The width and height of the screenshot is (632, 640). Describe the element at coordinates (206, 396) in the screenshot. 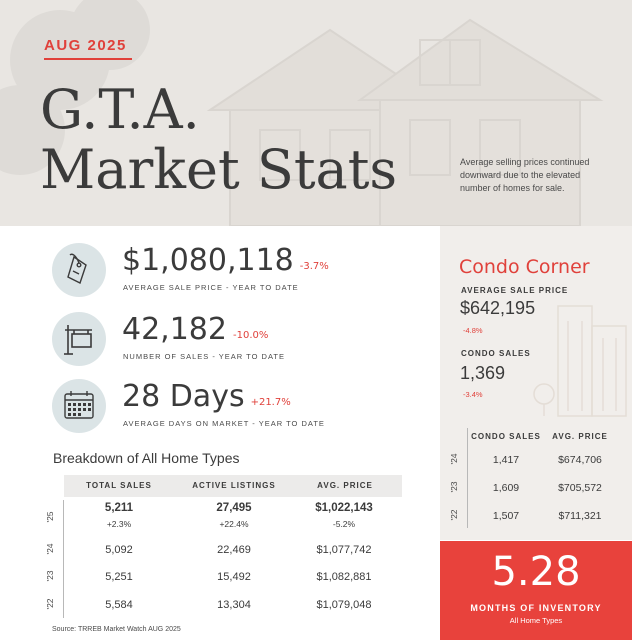

I see `stat-value: 28 Days +21.7%` at that location.